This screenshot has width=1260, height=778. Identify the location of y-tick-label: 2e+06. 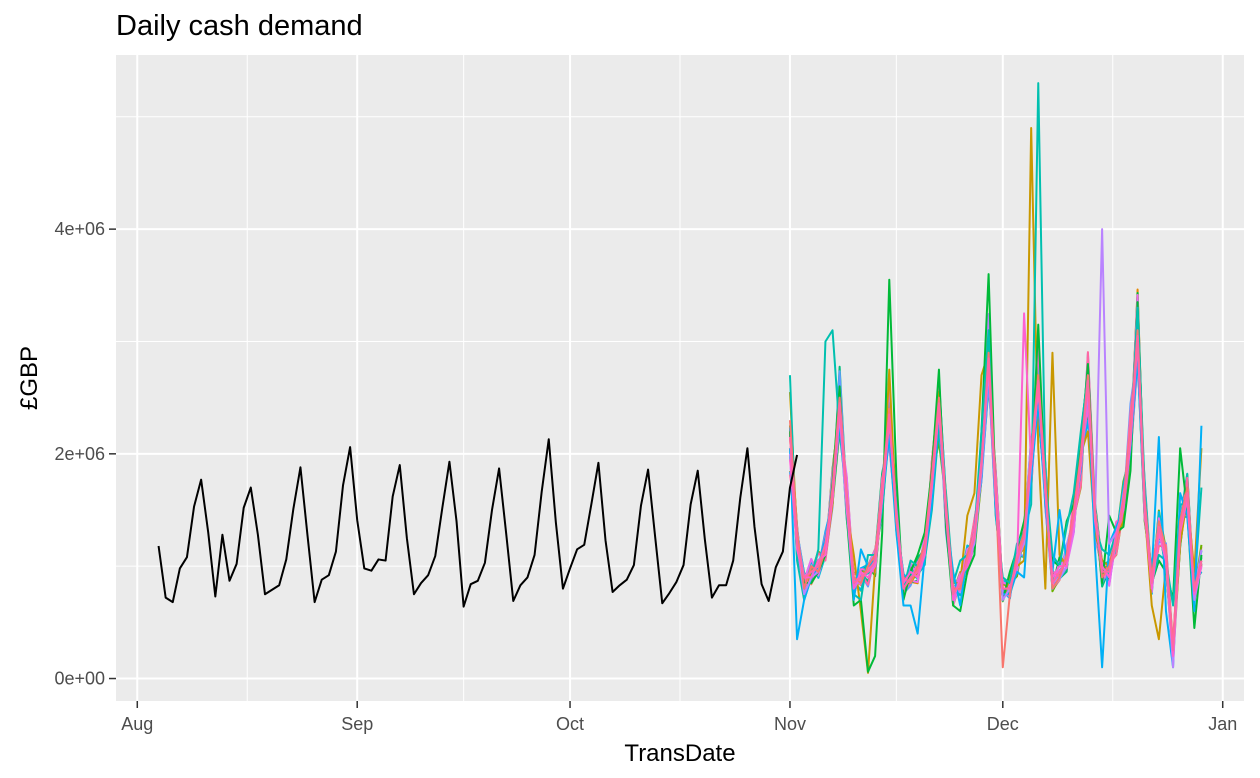
(79, 454).